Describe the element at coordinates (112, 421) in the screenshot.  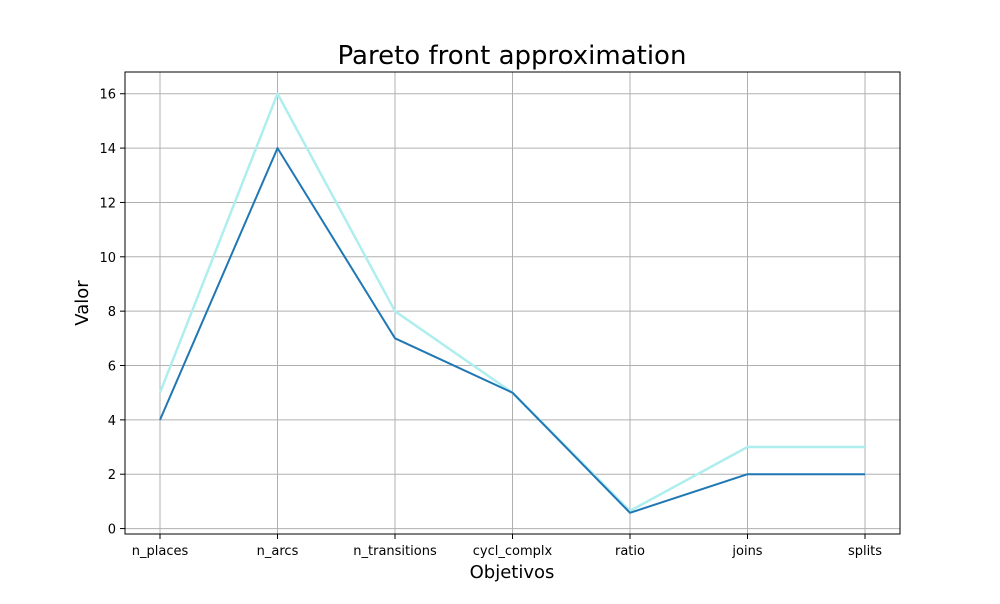
I see `y-tick-label: 4` at that location.